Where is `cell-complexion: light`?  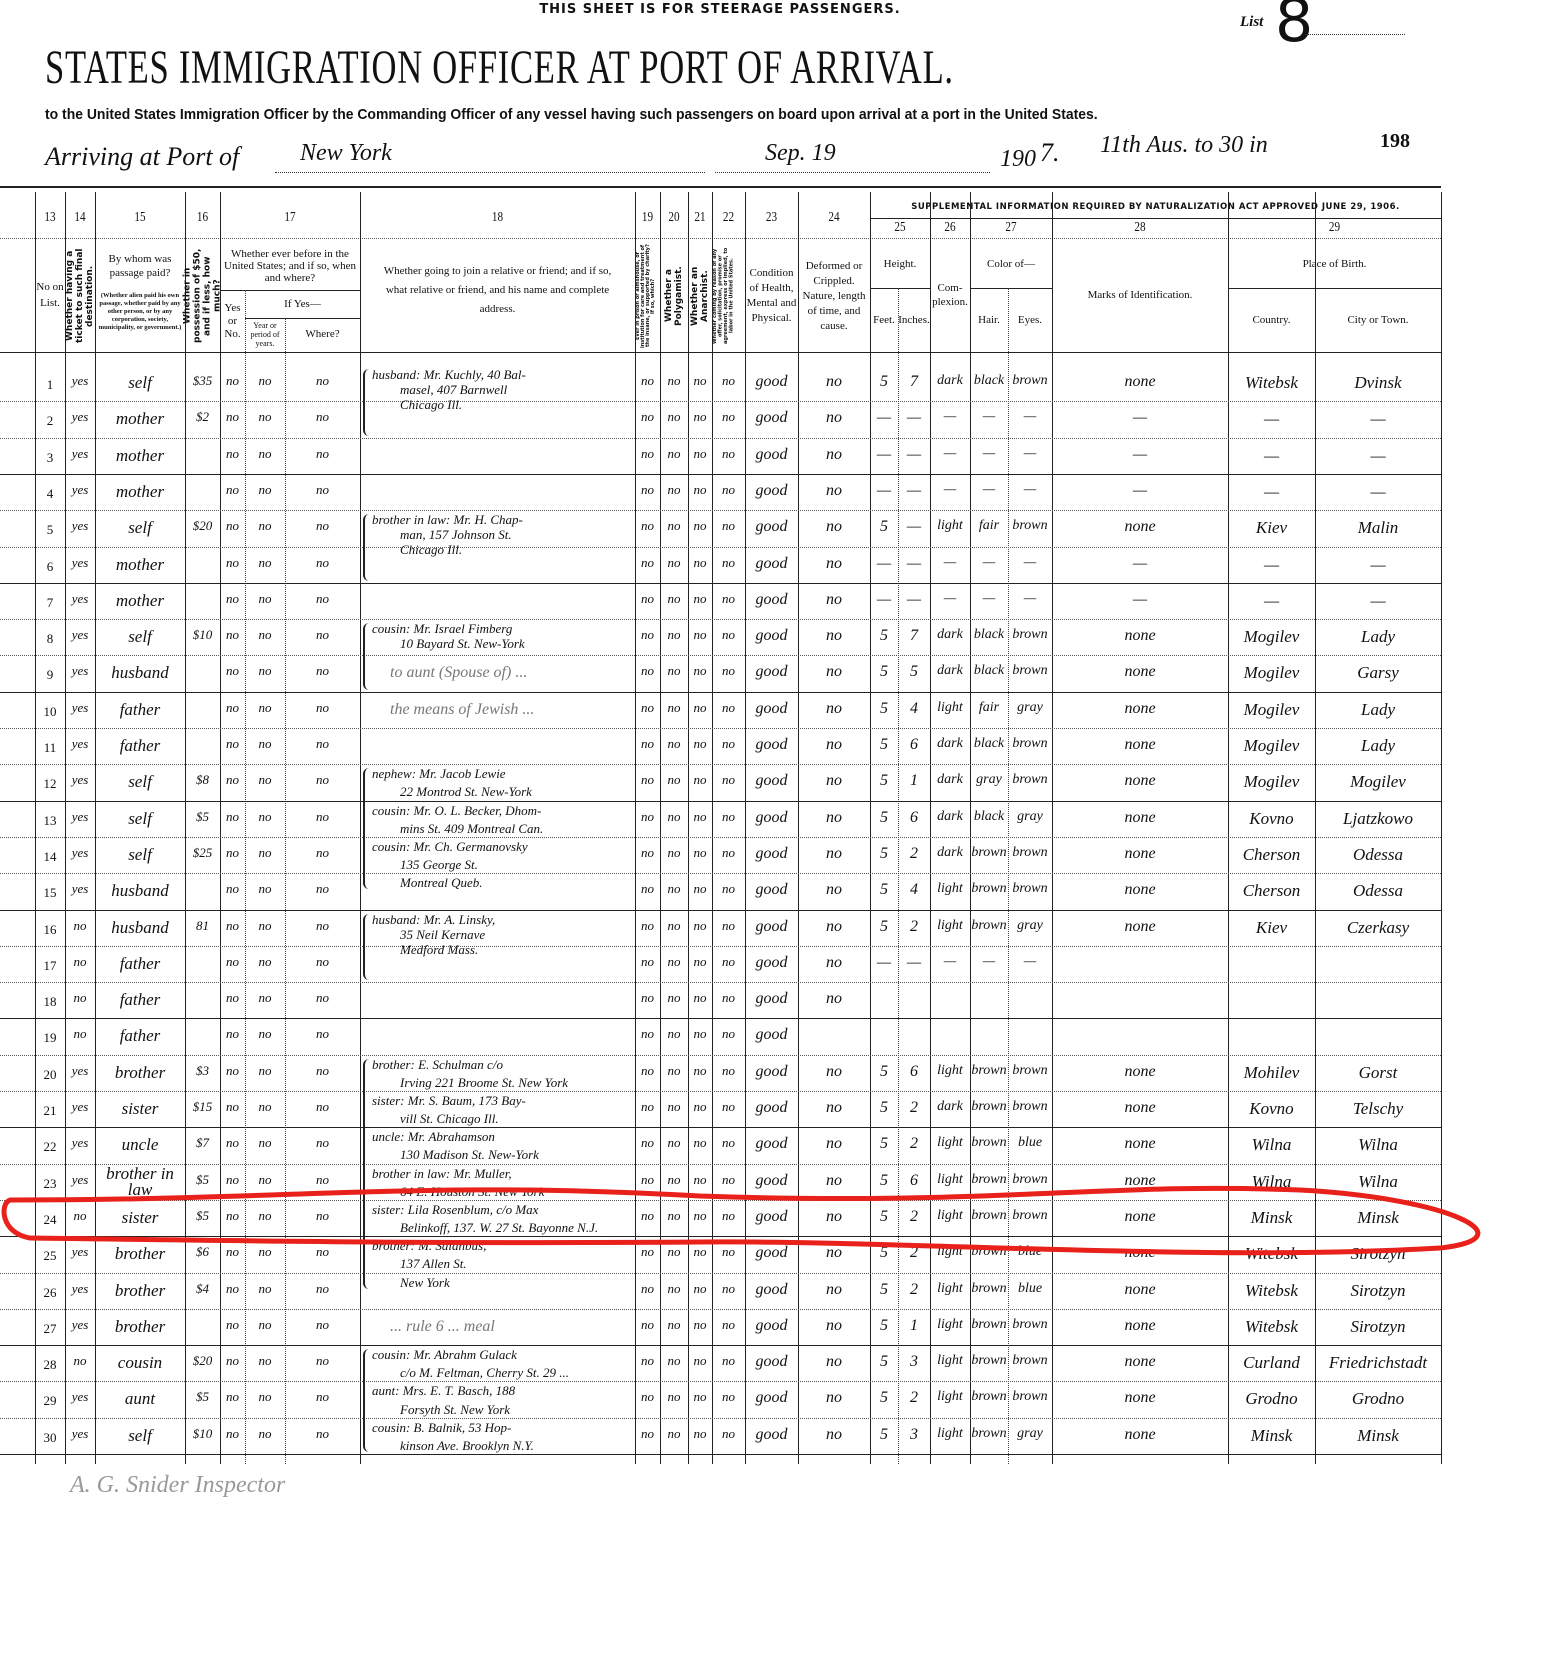
cell-complexion: light is located at coordinates (950, 707).